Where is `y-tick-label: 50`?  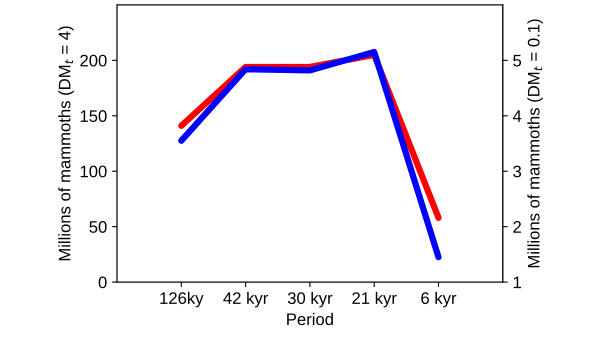
y-tick-label: 50 is located at coordinates (98, 227).